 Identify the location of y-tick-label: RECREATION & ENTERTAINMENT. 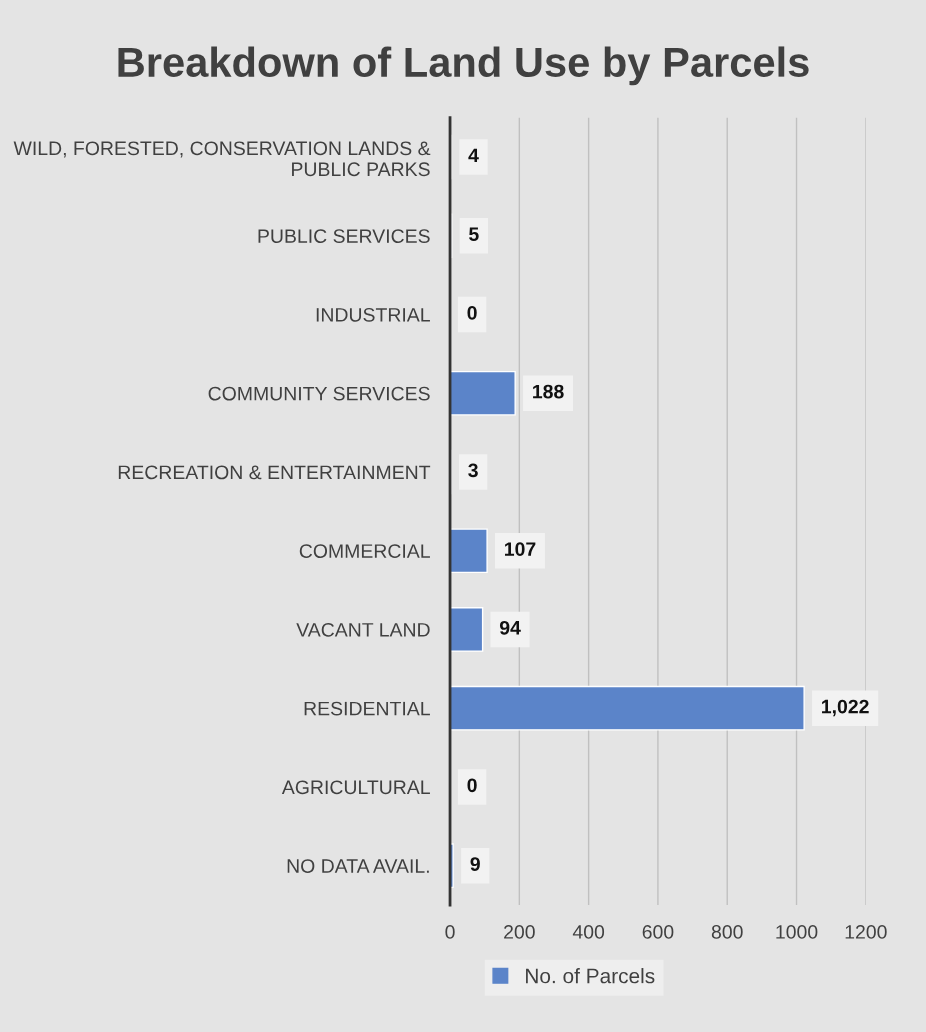
(274, 472).